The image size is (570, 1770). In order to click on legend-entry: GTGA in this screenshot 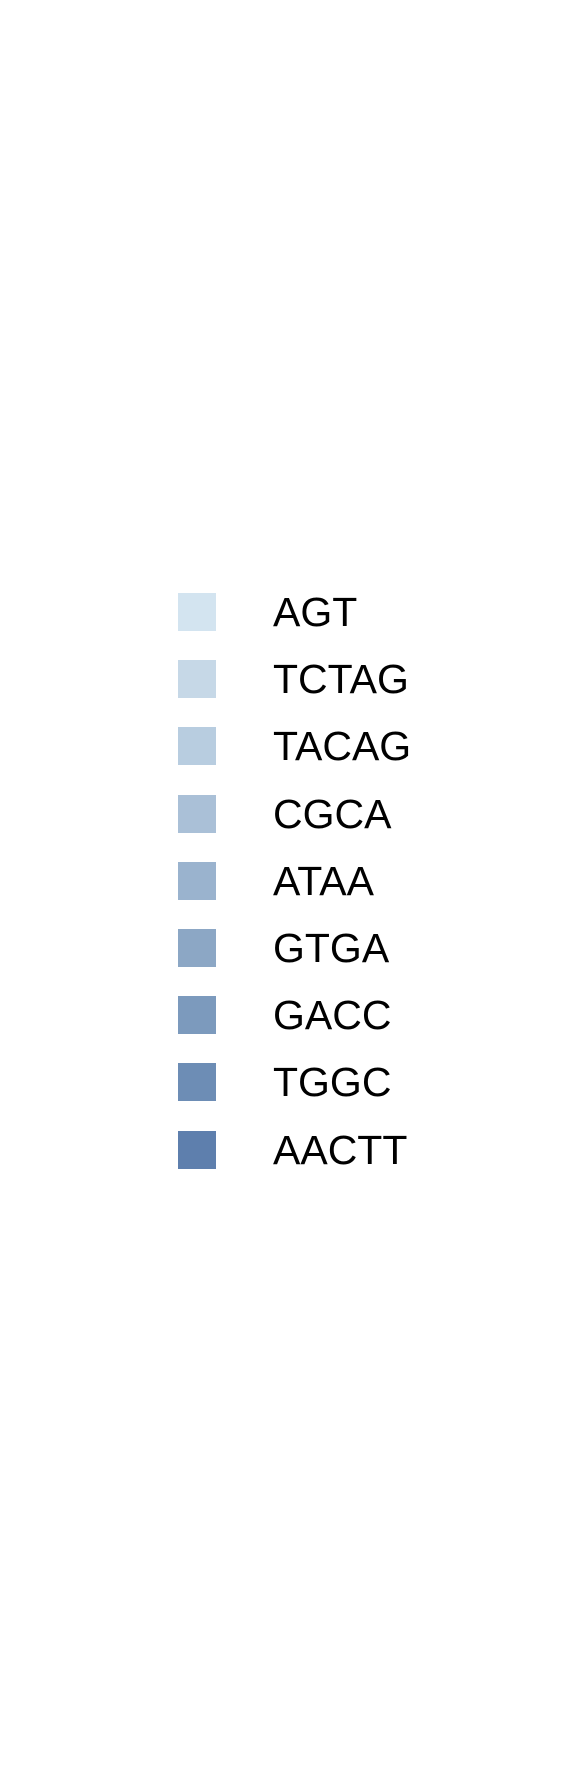, I will do `click(308, 962)`.